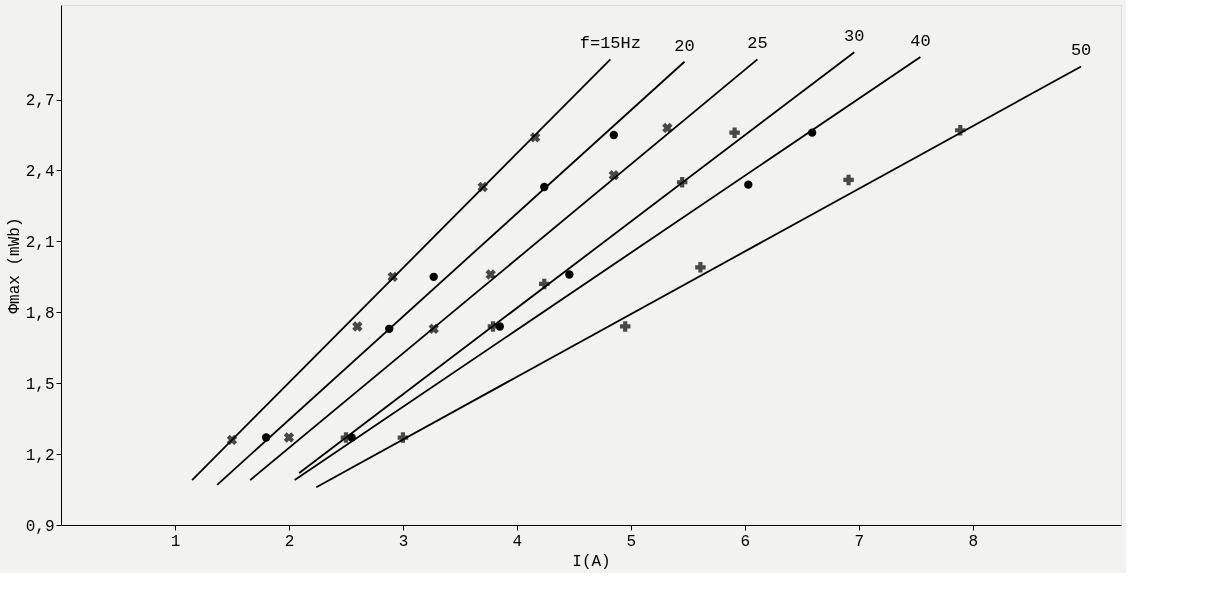 This screenshot has width=1209, height=612. I want to click on series-label: f=15Hz, so click(610, 44).